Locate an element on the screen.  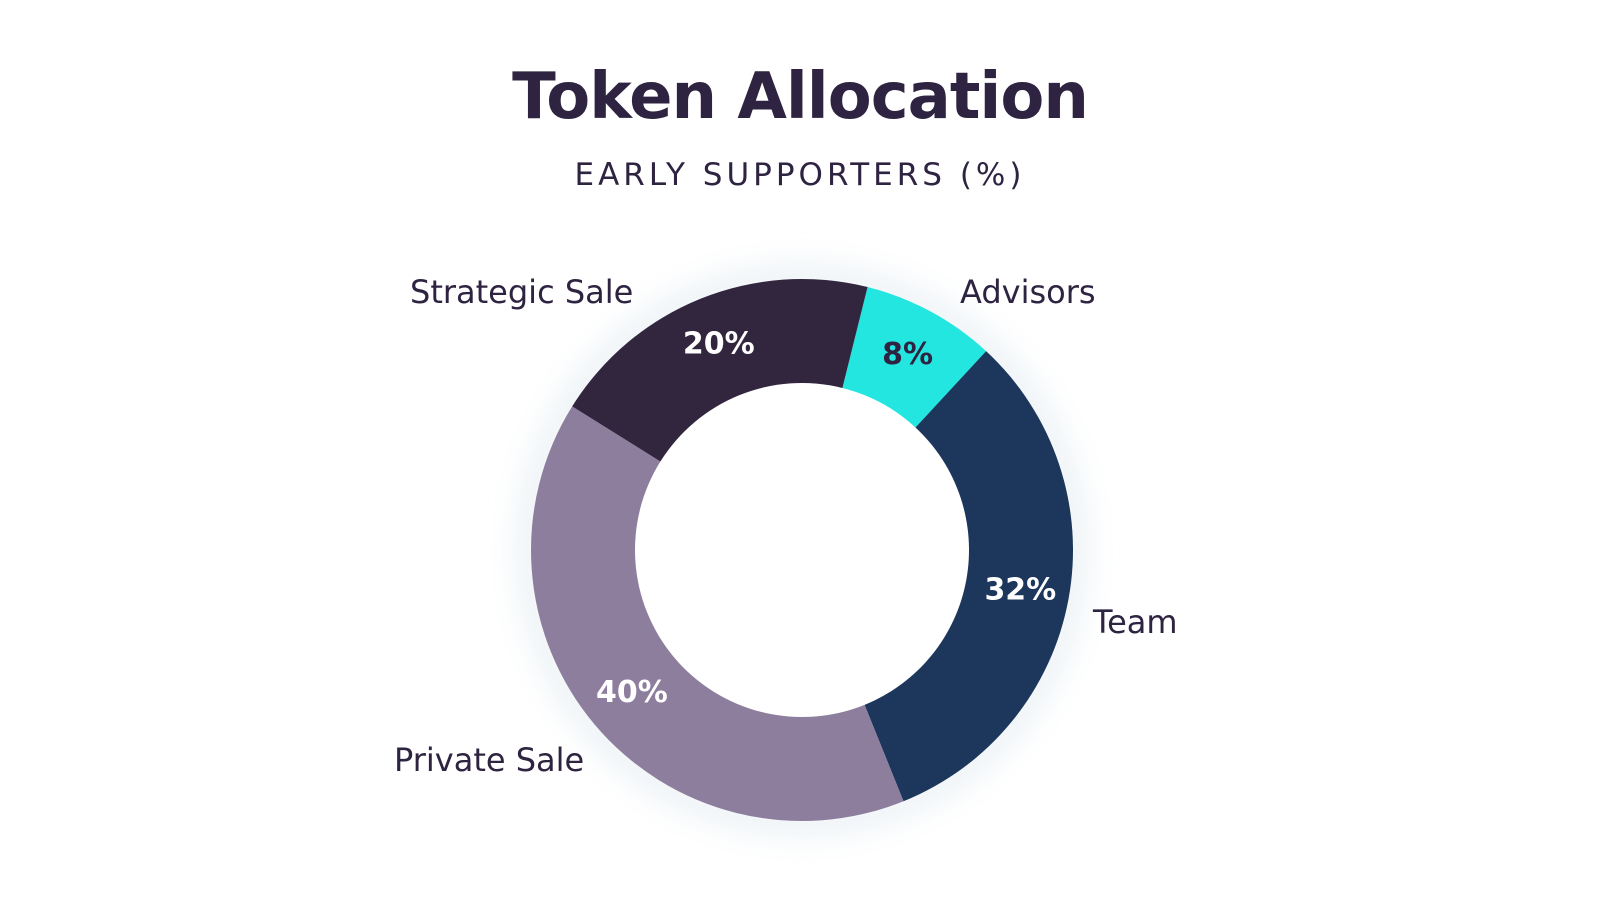
value-label-strategic-sale: 20% is located at coordinates (719, 344).